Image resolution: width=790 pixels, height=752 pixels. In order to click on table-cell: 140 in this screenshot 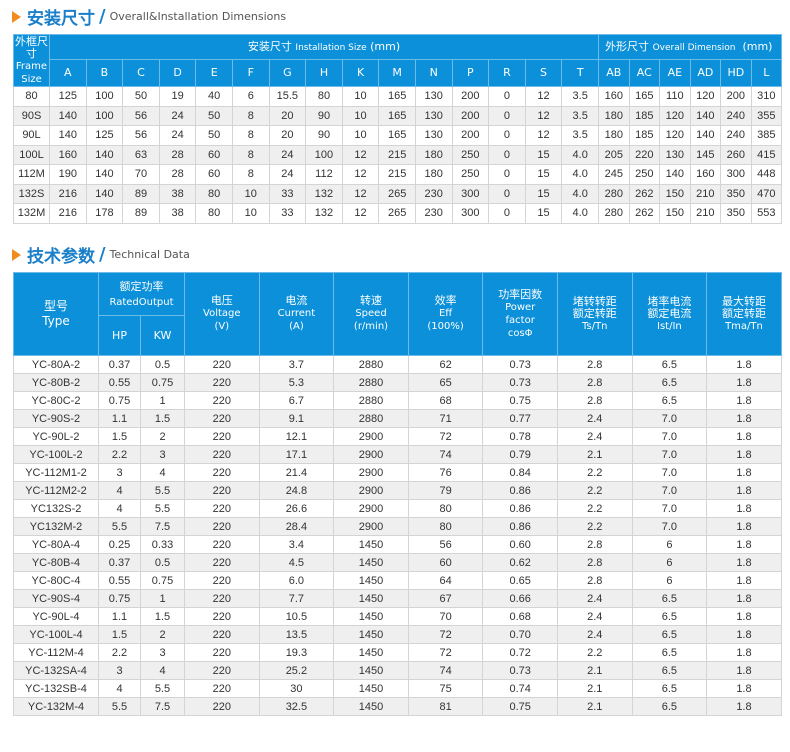, I will do `click(68, 135)`.